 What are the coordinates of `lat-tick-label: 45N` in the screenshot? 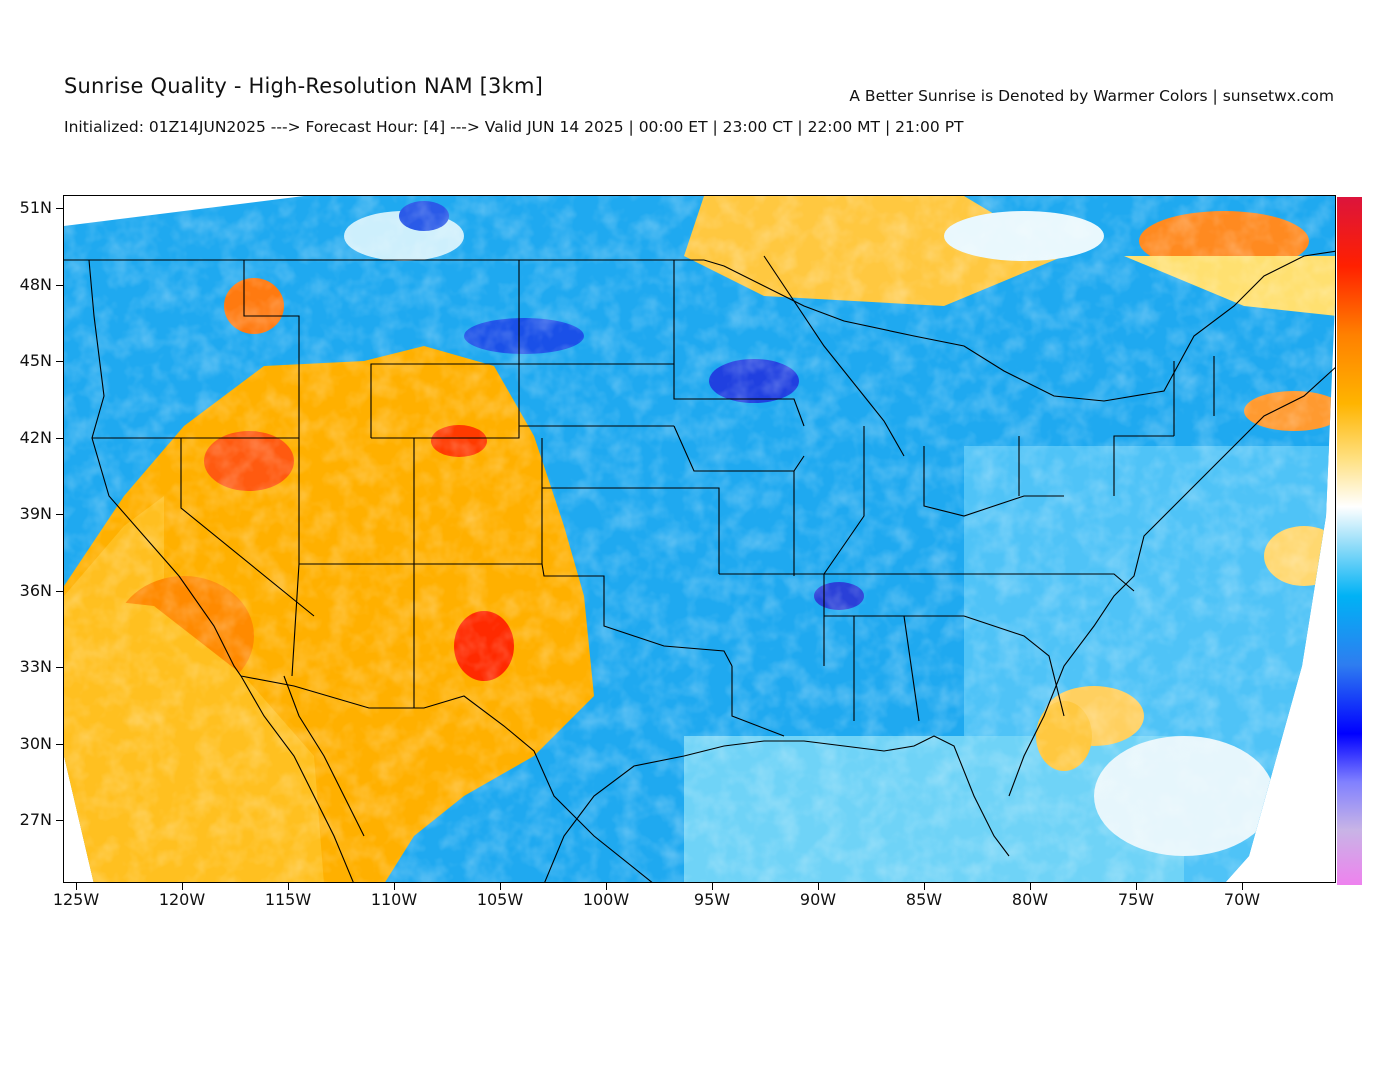 It's located at (35, 360).